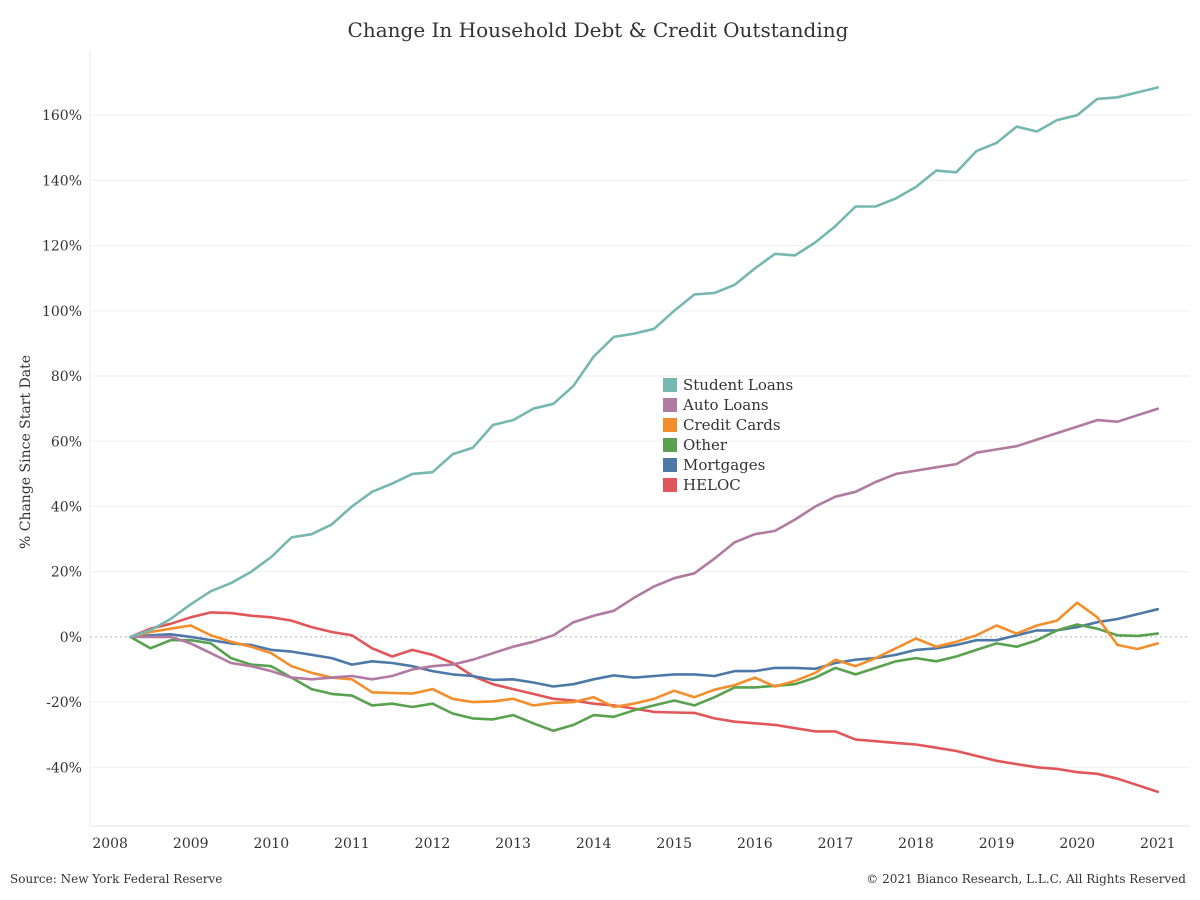  I want to click on series-line-credit-cards, so click(644, 655).